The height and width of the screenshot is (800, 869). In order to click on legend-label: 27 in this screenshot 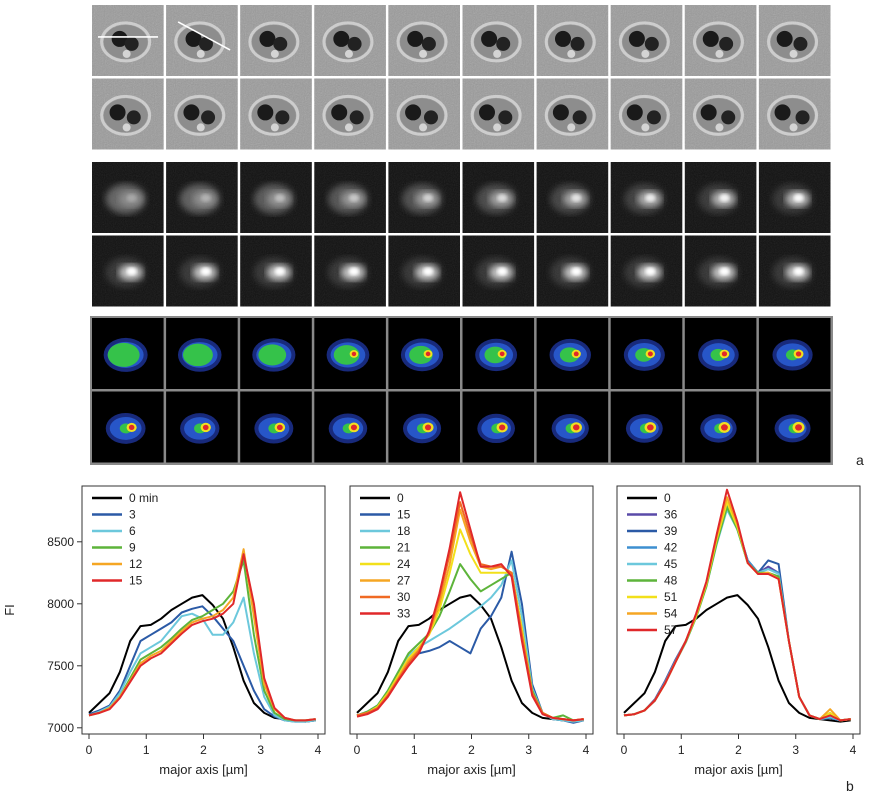, I will do `click(404, 581)`.